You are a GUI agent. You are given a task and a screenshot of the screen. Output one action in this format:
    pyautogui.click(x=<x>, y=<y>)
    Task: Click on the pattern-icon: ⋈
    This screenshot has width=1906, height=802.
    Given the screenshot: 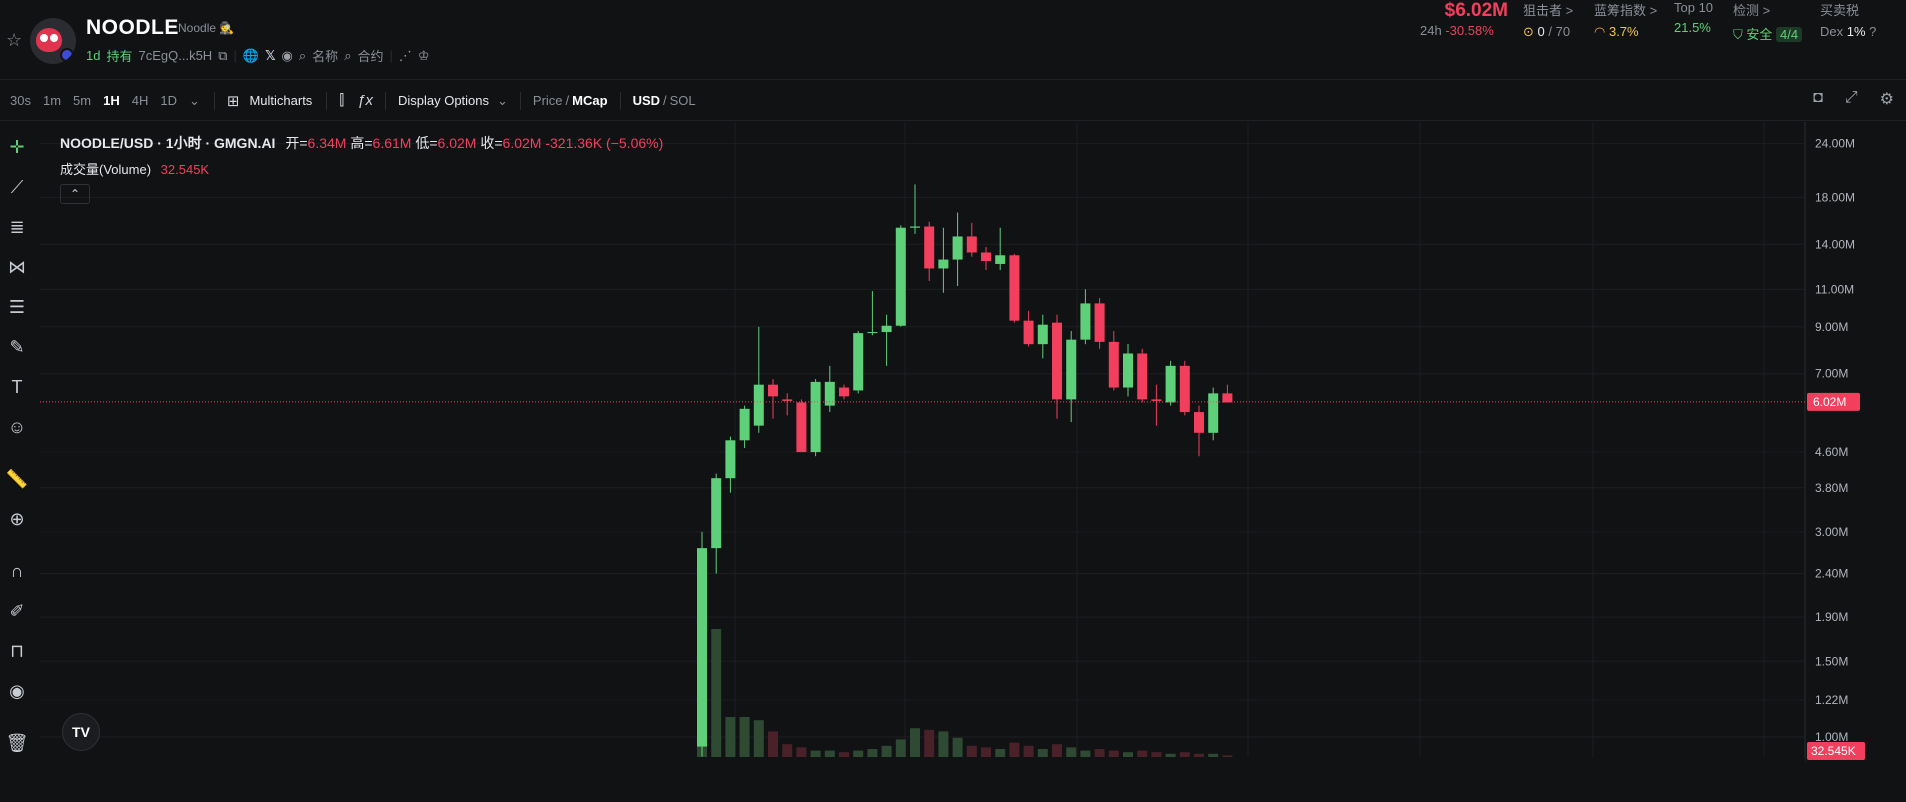 What is the action you would take?
    pyautogui.click(x=17, y=267)
    